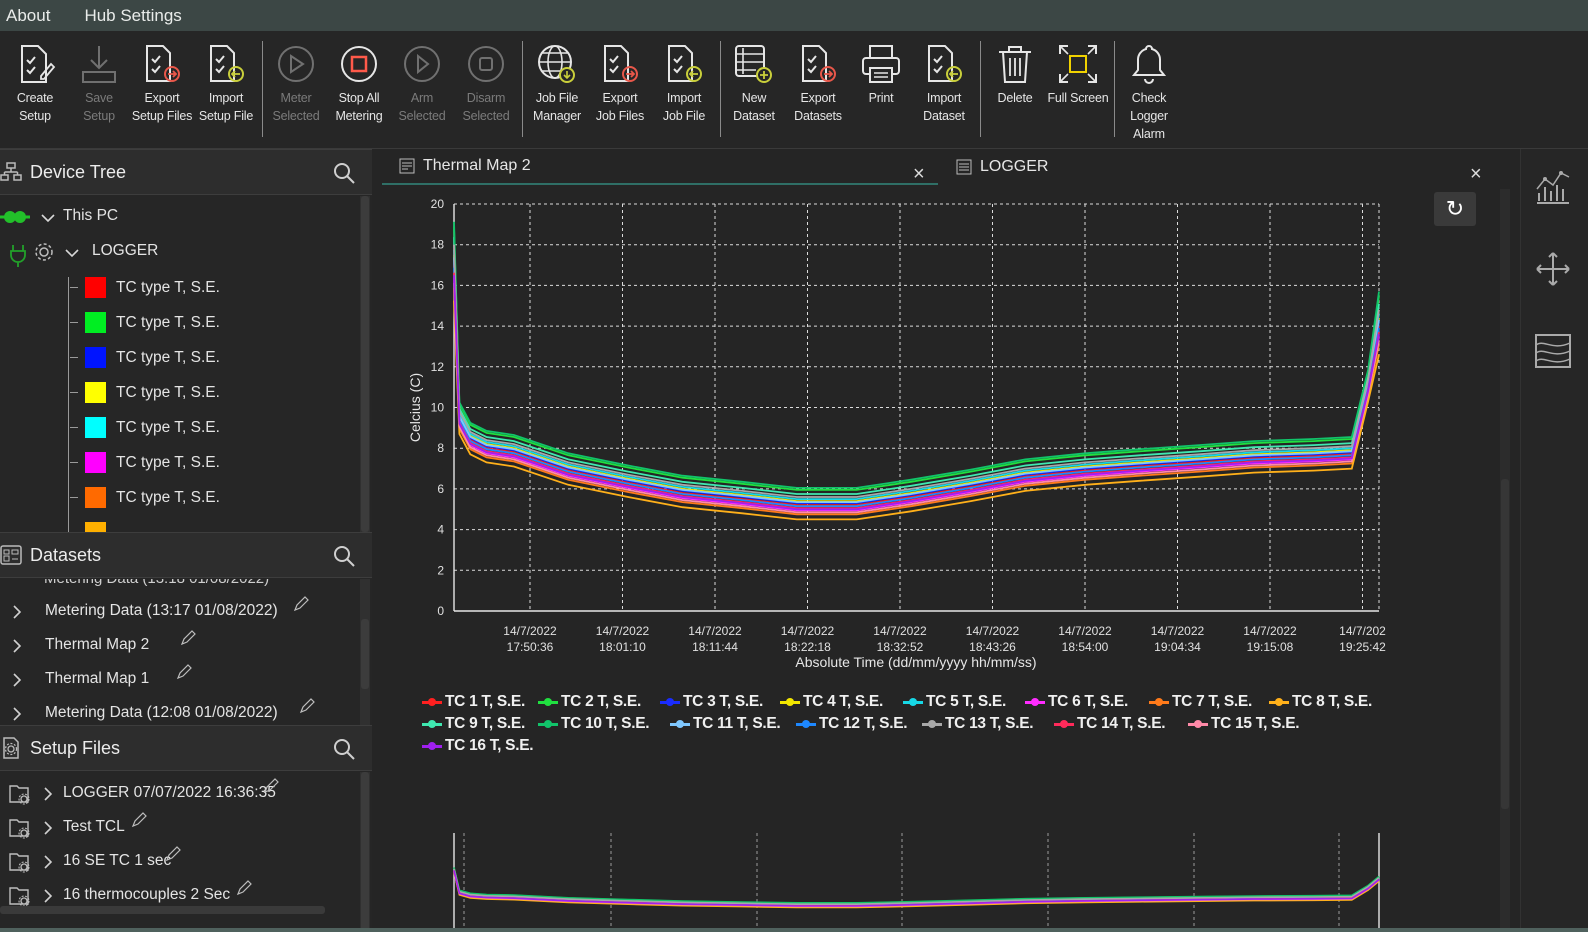  What do you see at coordinates (133, 15) in the screenshot?
I see `menu-hub-settings: Hub Settings` at bounding box center [133, 15].